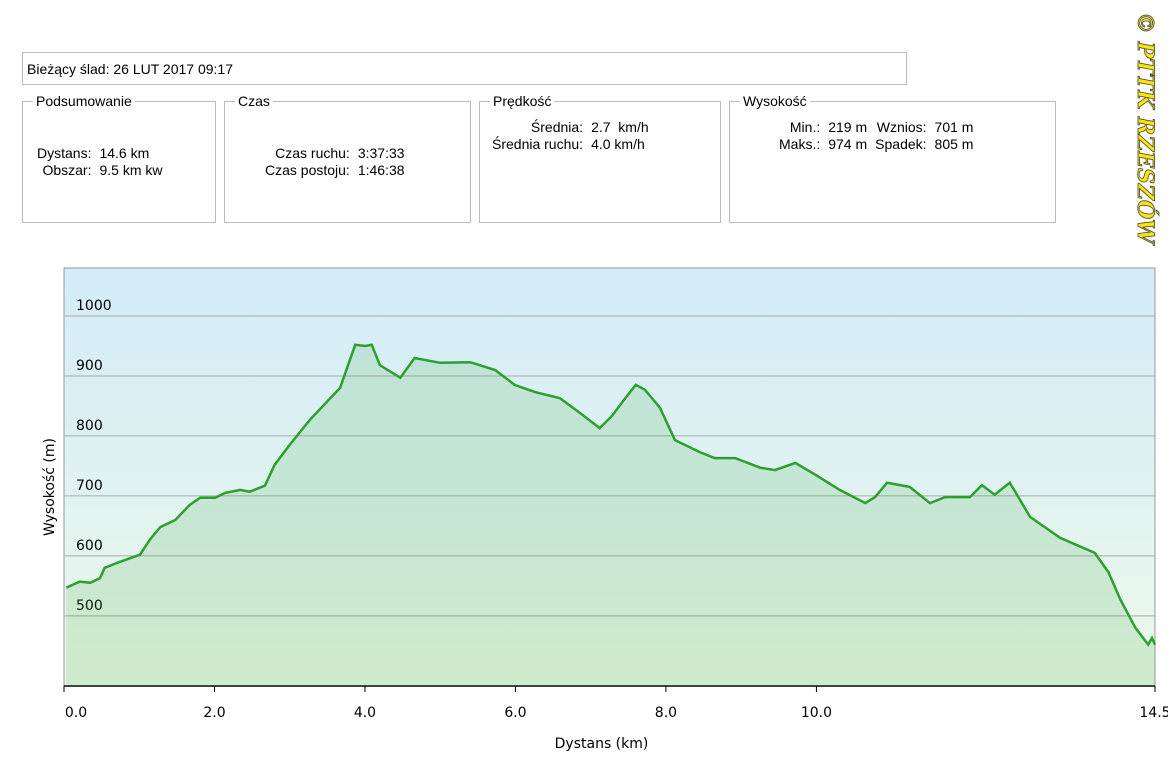 The height and width of the screenshot is (768, 1168). What do you see at coordinates (848, 144) in the screenshot?
I see `panel-value: 974 m` at bounding box center [848, 144].